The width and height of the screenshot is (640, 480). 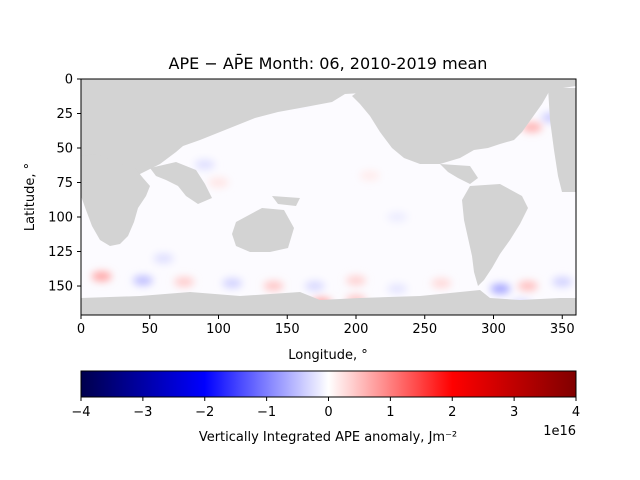 What do you see at coordinates (562, 140) in the screenshot?
I see `landmass-greenland` at bounding box center [562, 140].